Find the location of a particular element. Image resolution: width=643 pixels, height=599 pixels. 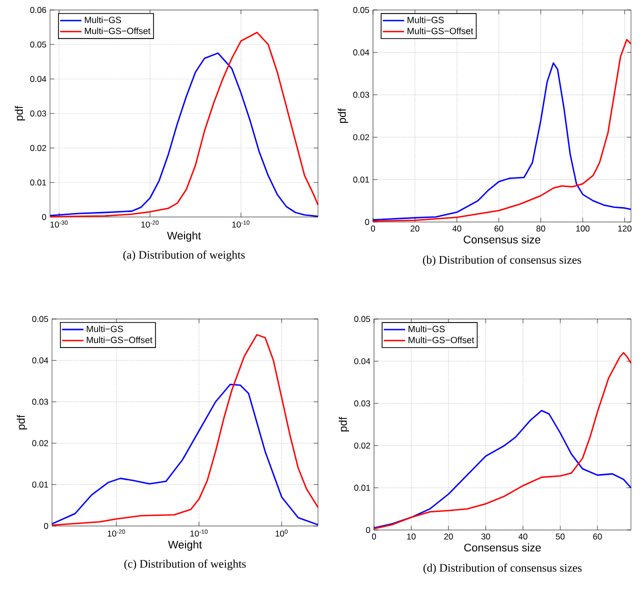

x-tick-label: 120 is located at coordinates (625, 229).